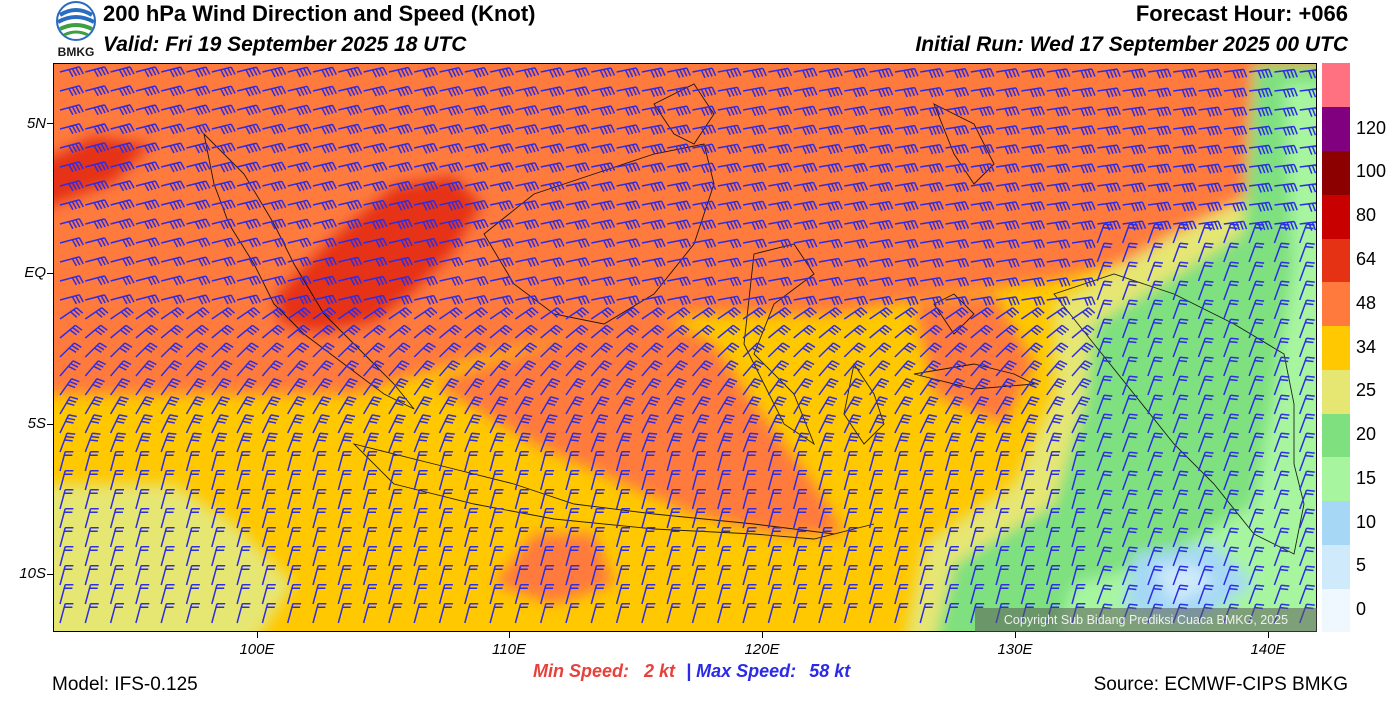  What do you see at coordinates (1336, 172) in the screenshot?
I see `colorbar-segment` at bounding box center [1336, 172].